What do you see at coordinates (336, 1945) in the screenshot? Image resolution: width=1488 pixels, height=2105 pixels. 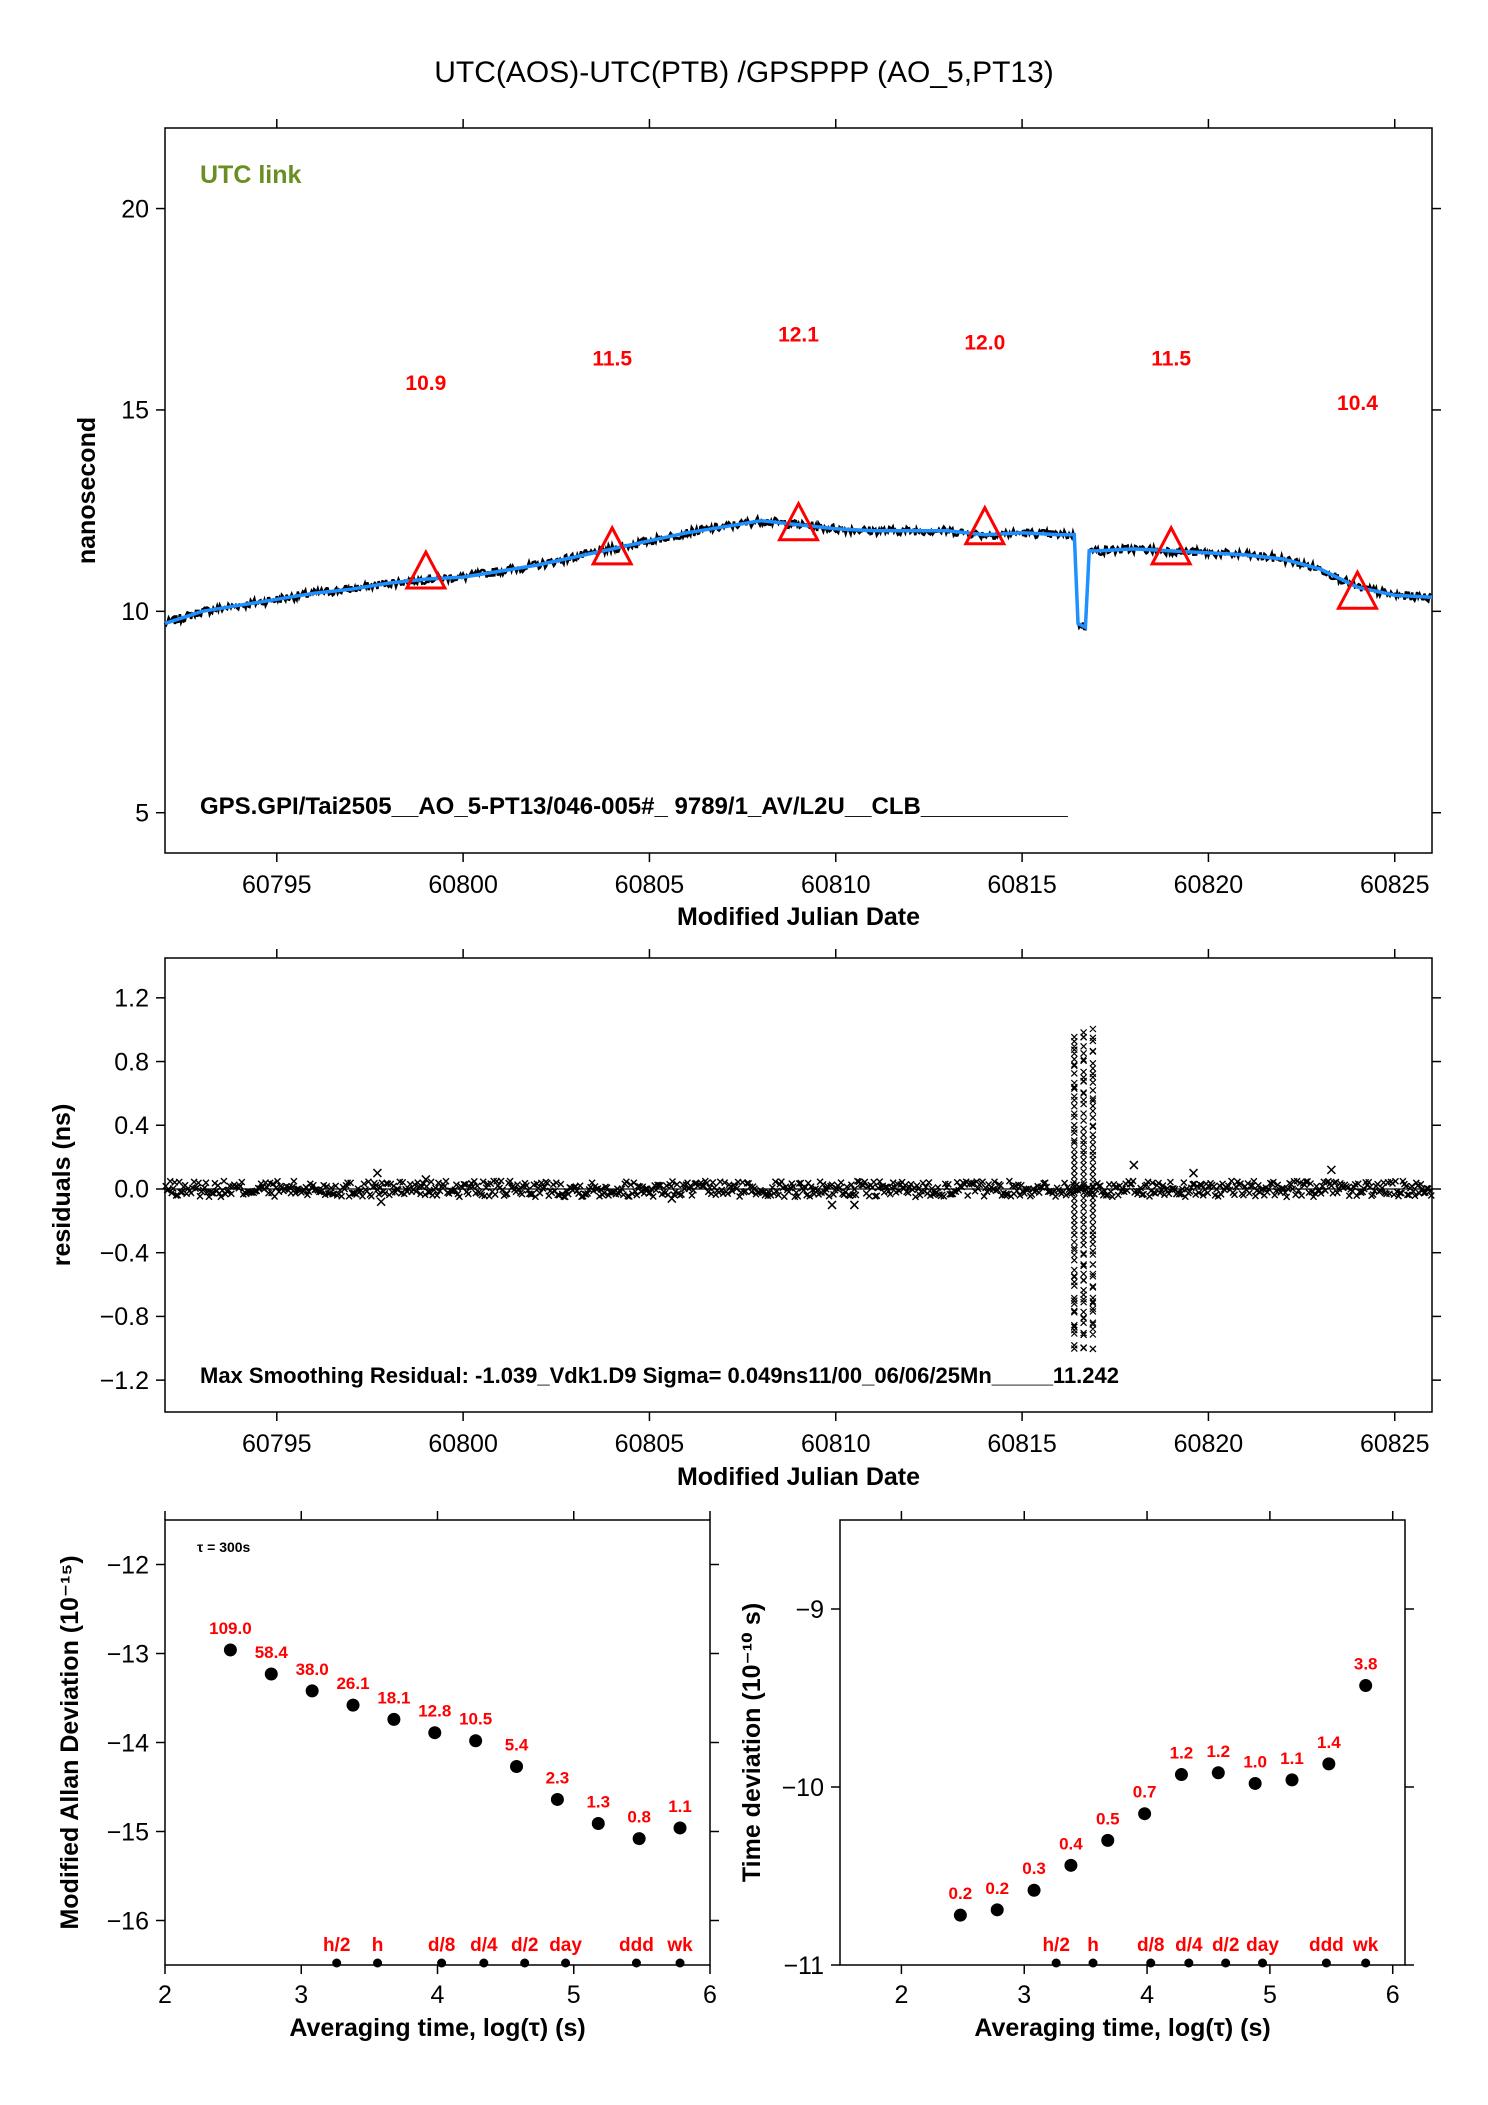 I see `time-marker-label: h/2` at bounding box center [336, 1945].